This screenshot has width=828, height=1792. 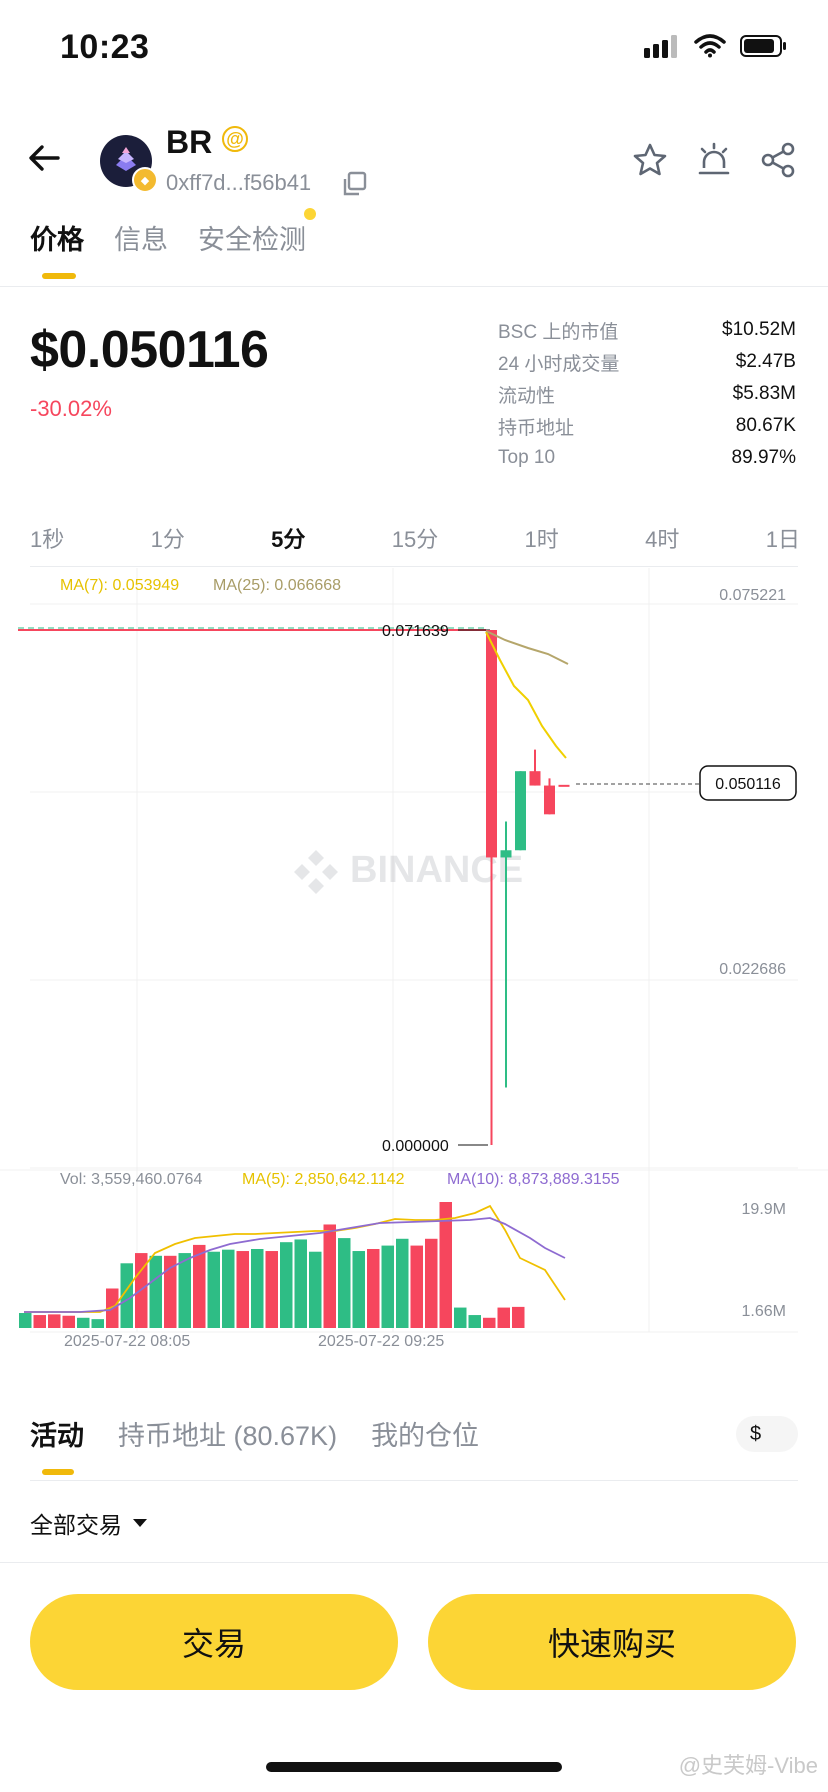 I want to click on ma25-label: MA(25): 0.066668, so click(x=277, y=585).